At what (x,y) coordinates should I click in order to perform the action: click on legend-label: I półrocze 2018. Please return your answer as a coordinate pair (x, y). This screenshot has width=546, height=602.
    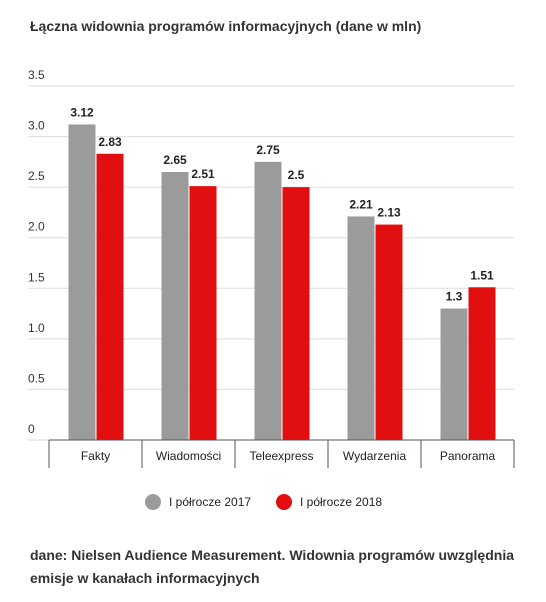
    Looking at the image, I should click on (341, 502).